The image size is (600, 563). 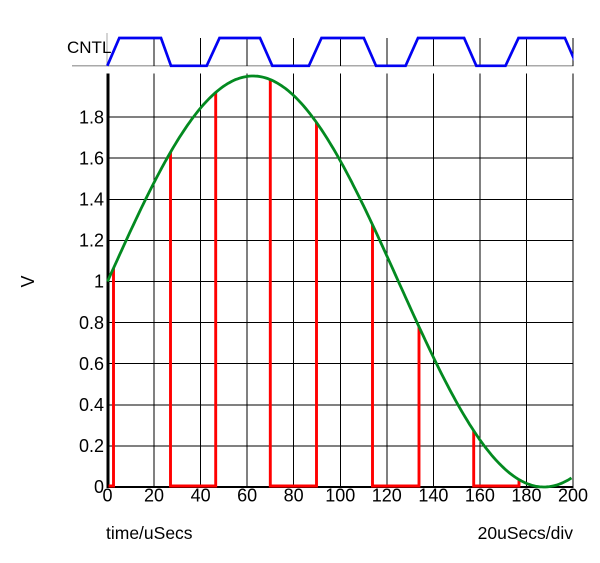 What do you see at coordinates (91, 323) in the screenshot?
I see `svg-text: 0.8` at bounding box center [91, 323].